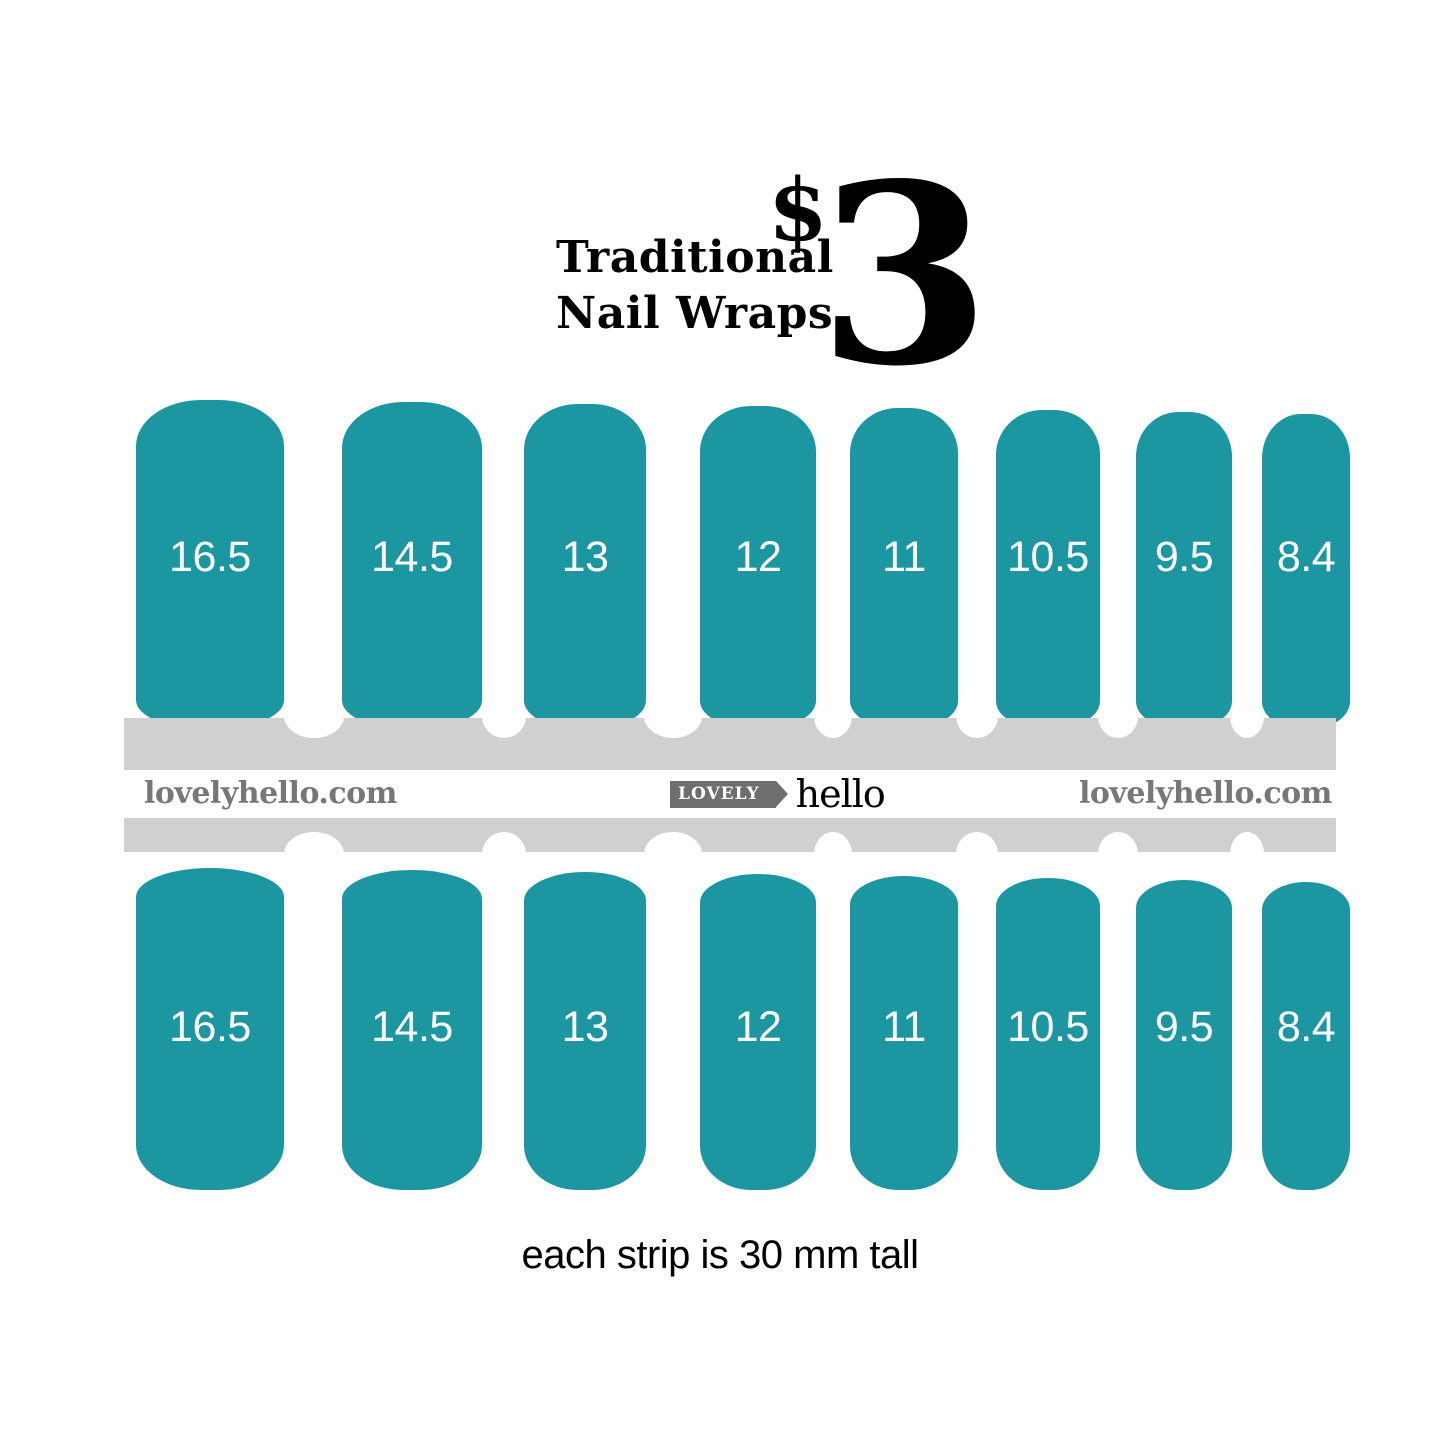 Image resolution: width=1440 pixels, height=1440 pixels. I want to click on price-badge: $ 3, so click(875, 276).